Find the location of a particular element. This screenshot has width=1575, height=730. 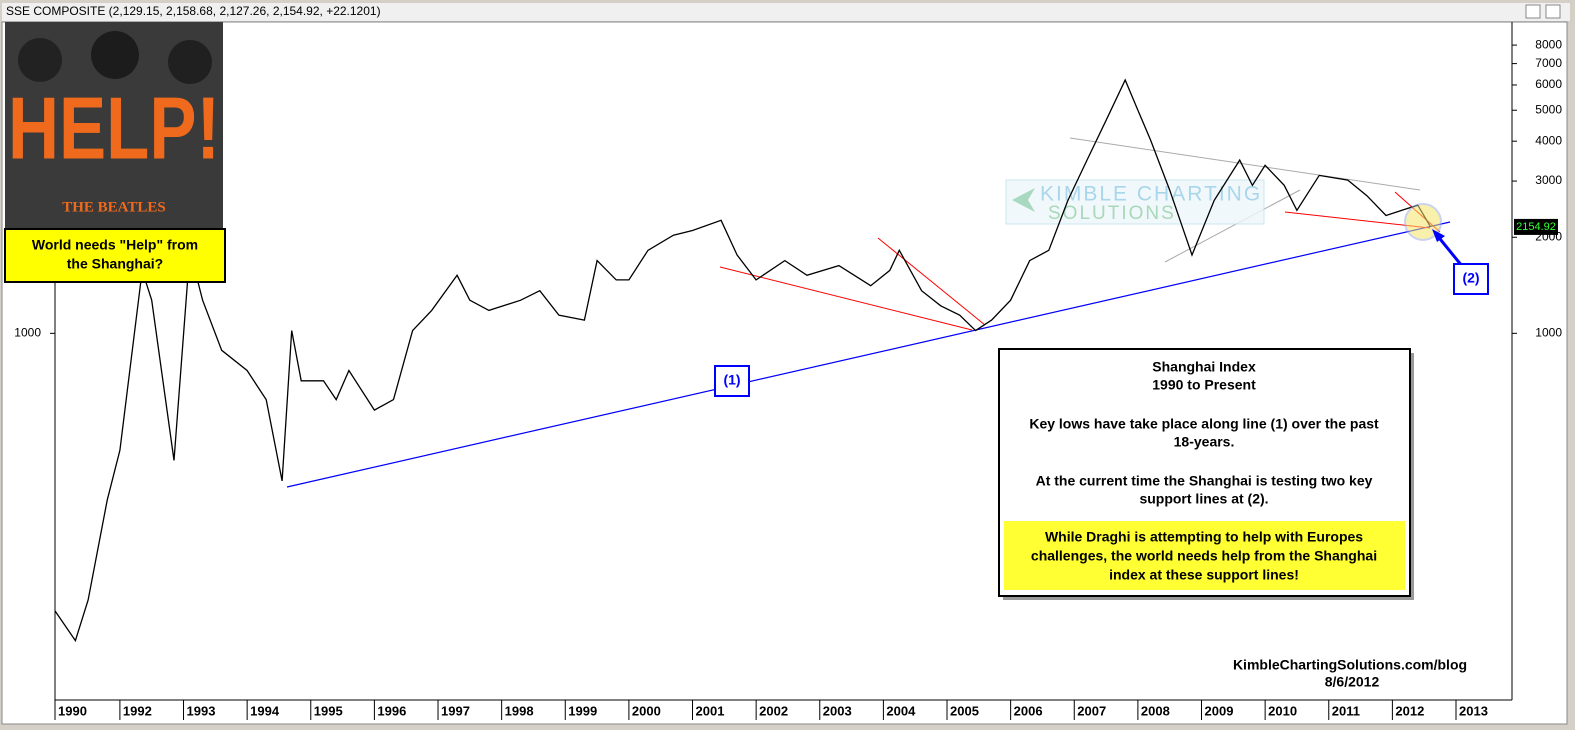

x-tick-label: 2010 is located at coordinates (1282, 710).